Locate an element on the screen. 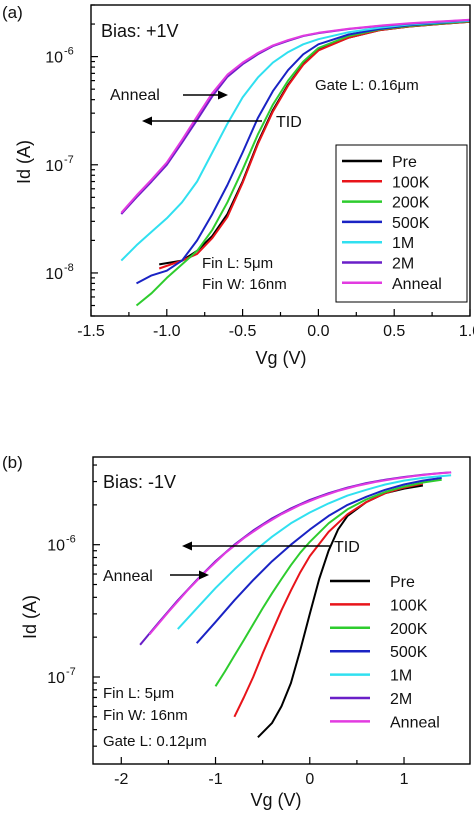 The width and height of the screenshot is (474, 819). series-line-1m is located at coordinates (314, 552).